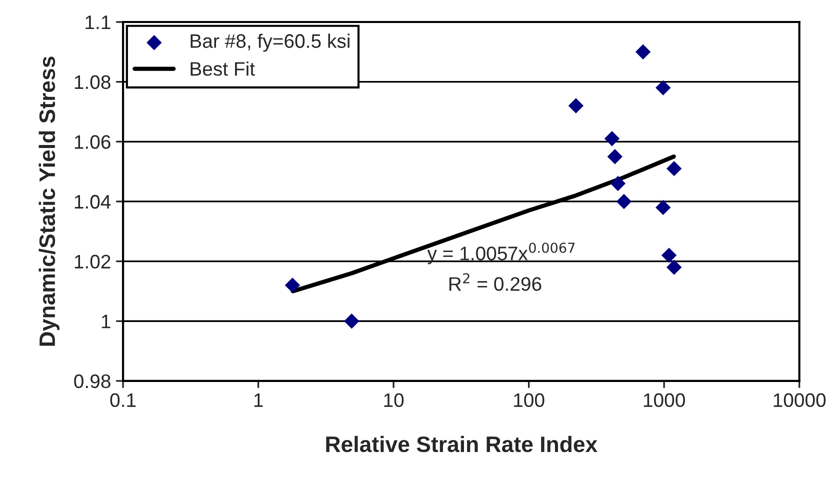  Describe the element at coordinates (664, 400) in the screenshot. I see `x-tick-label: 1000` at that location.